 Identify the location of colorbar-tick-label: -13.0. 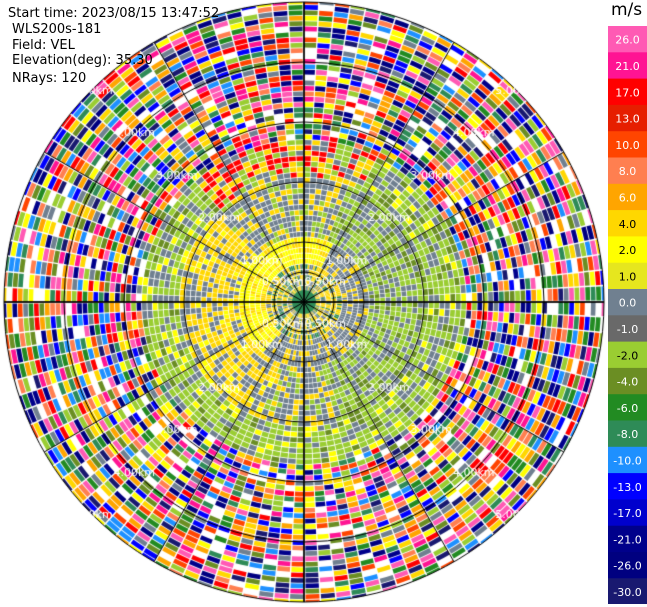
(627, 487).